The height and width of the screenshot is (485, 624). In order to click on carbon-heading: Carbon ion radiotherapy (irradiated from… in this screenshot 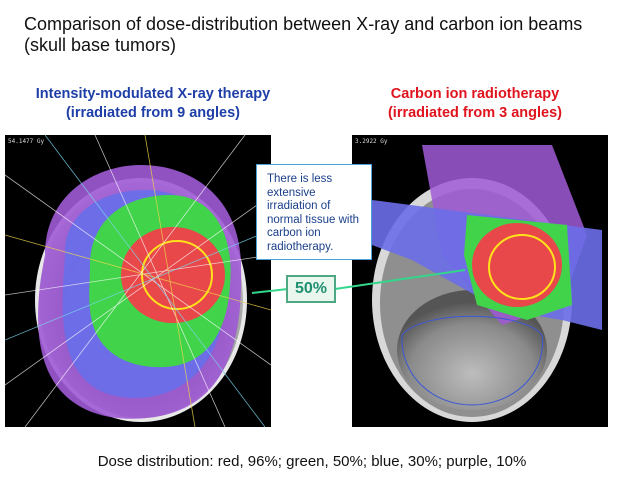, I will do `click(475, 104)`.